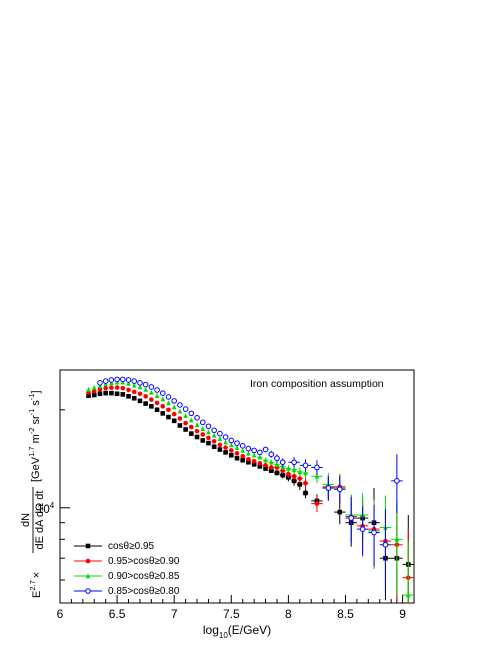  I want to click on y-unit-close: ], so click(36, 391).